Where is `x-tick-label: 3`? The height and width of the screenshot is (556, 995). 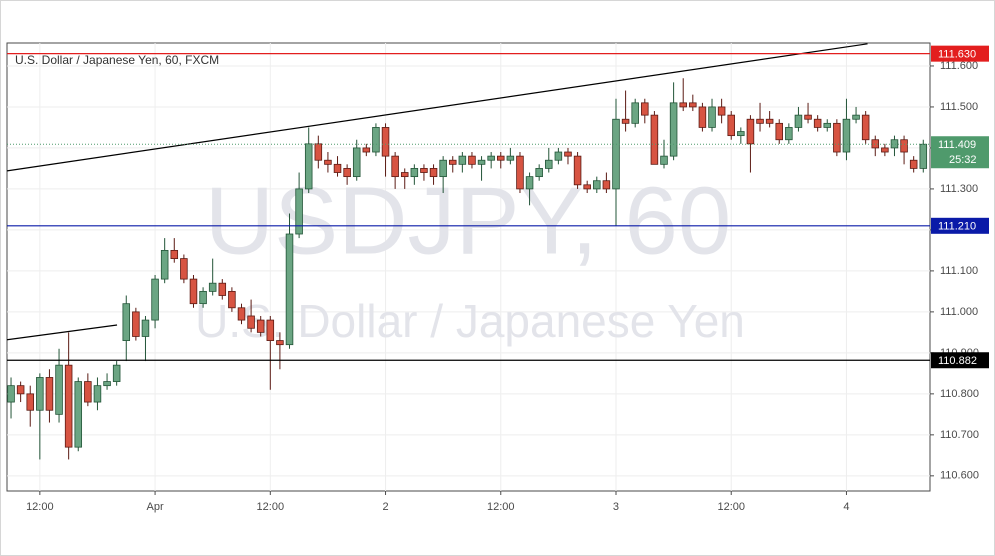 x-tick-label: 3 is located at coordinates (616, 507).